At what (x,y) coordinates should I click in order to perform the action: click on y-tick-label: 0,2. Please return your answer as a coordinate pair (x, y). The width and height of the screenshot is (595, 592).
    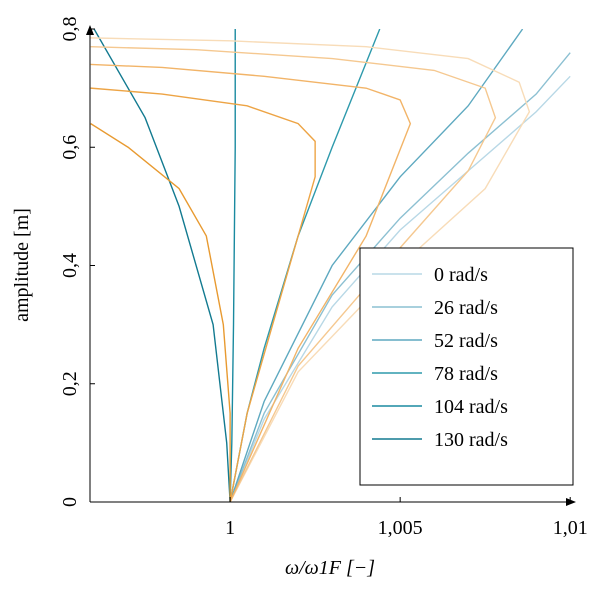
    Looking at the image, I should click on (70, 383).